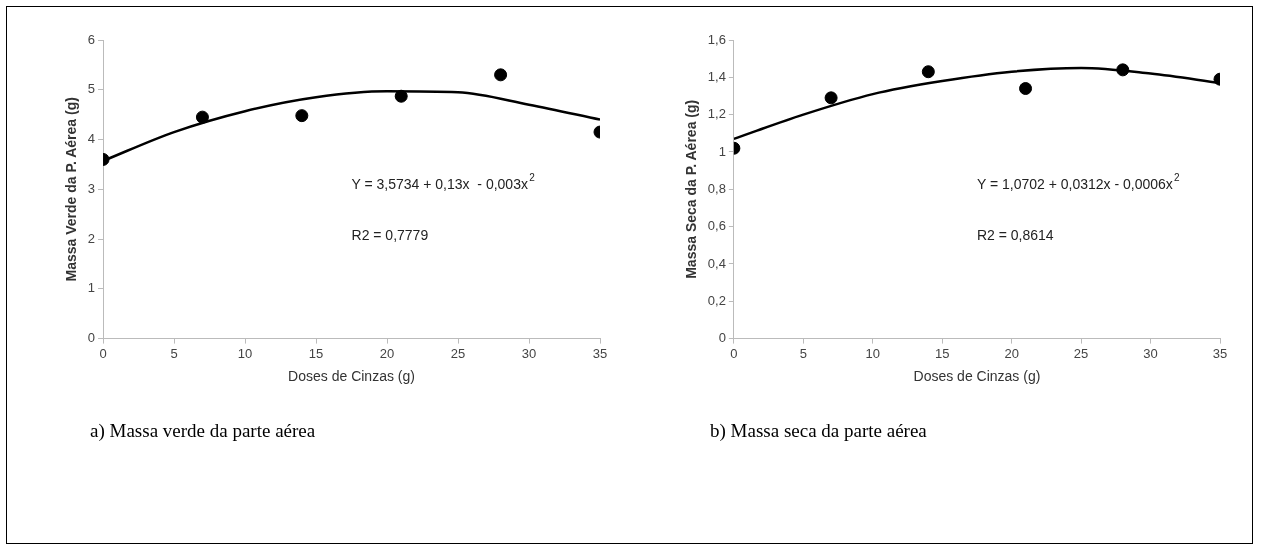 The width and height of the screenshot is (1261, 552). What do you see at coordinates (716, 39) in the screenshot?
I see `y-tick-label: 1,6` at bounding box center [716, 39].